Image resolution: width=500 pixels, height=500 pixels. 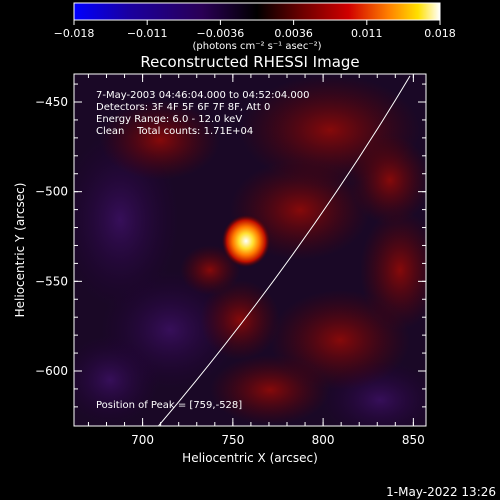 I want to click on y-tick-label: −500, so click(x=51, y=192).